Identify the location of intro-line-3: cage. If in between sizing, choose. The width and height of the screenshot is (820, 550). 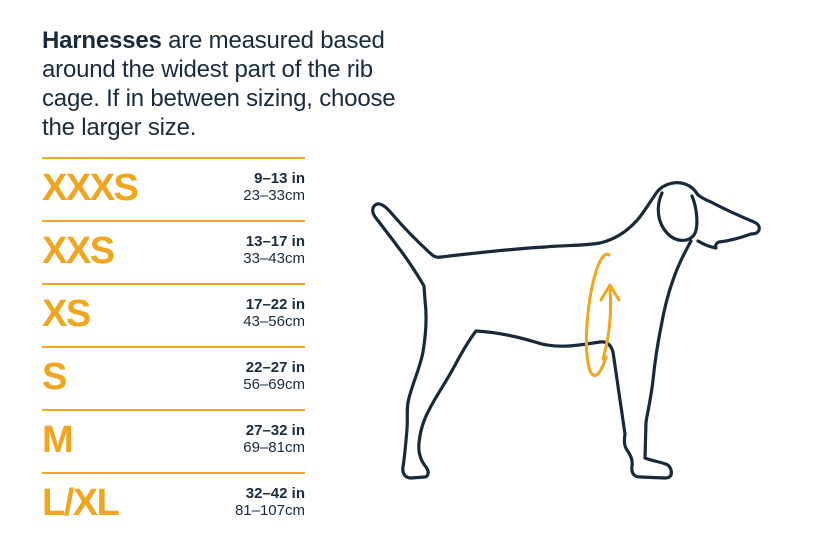
(219, 98).